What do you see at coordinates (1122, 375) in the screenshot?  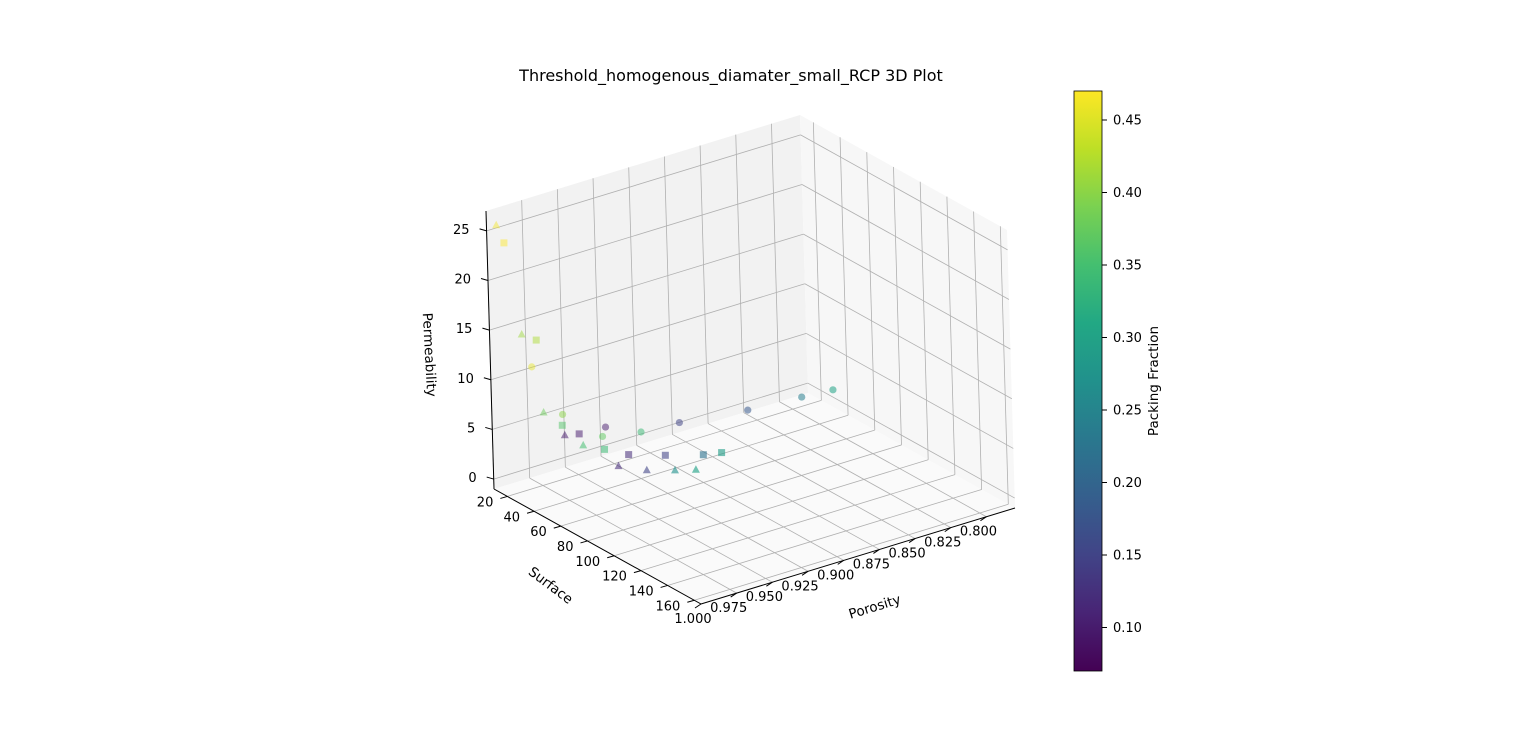 I see `colorbar-ticks: 0.10 0.15 0.20 0.25 0.30 0.35 0.40 0.45` at bounding box center [1122, 375].